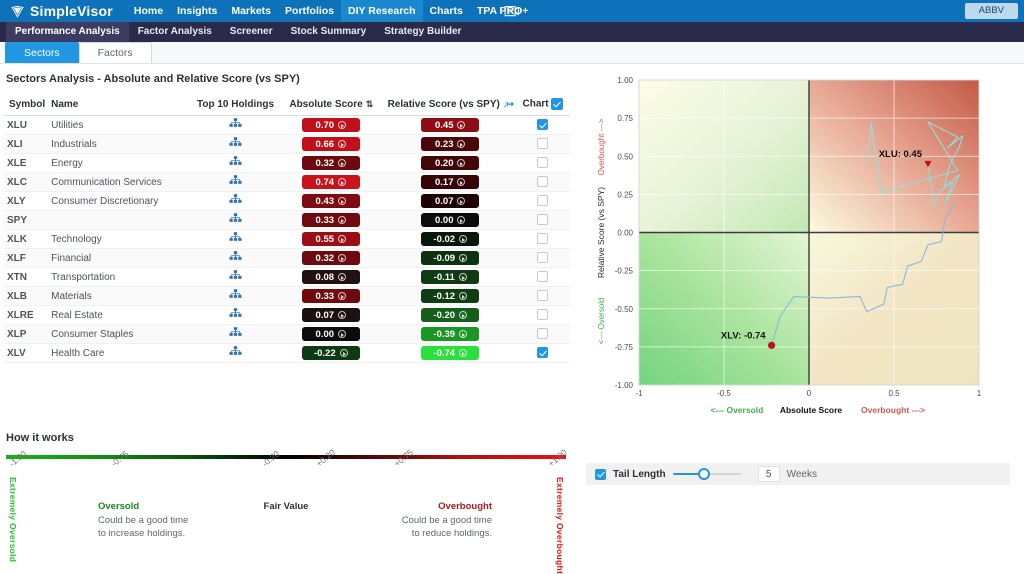  I want to click on absolute-score-badge: 0.07, so click(330, 315).